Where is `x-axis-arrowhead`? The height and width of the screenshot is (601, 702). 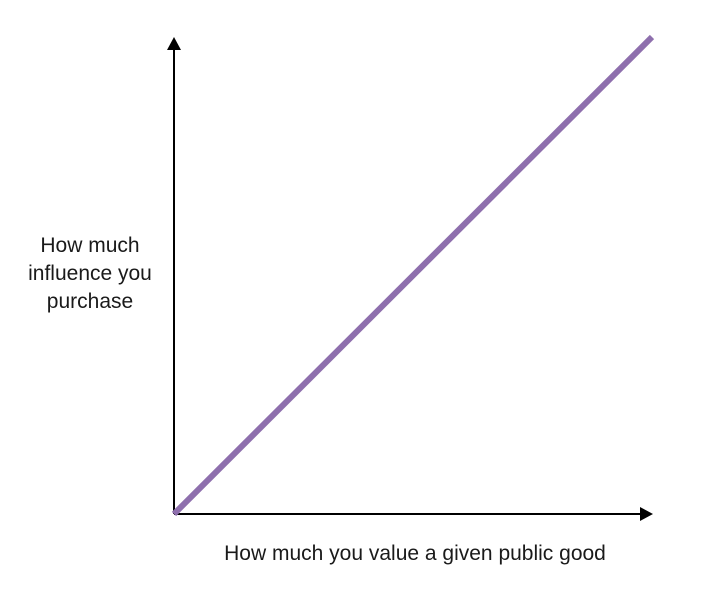 x-axis-arrowhead is located at coordinates (646, 514).